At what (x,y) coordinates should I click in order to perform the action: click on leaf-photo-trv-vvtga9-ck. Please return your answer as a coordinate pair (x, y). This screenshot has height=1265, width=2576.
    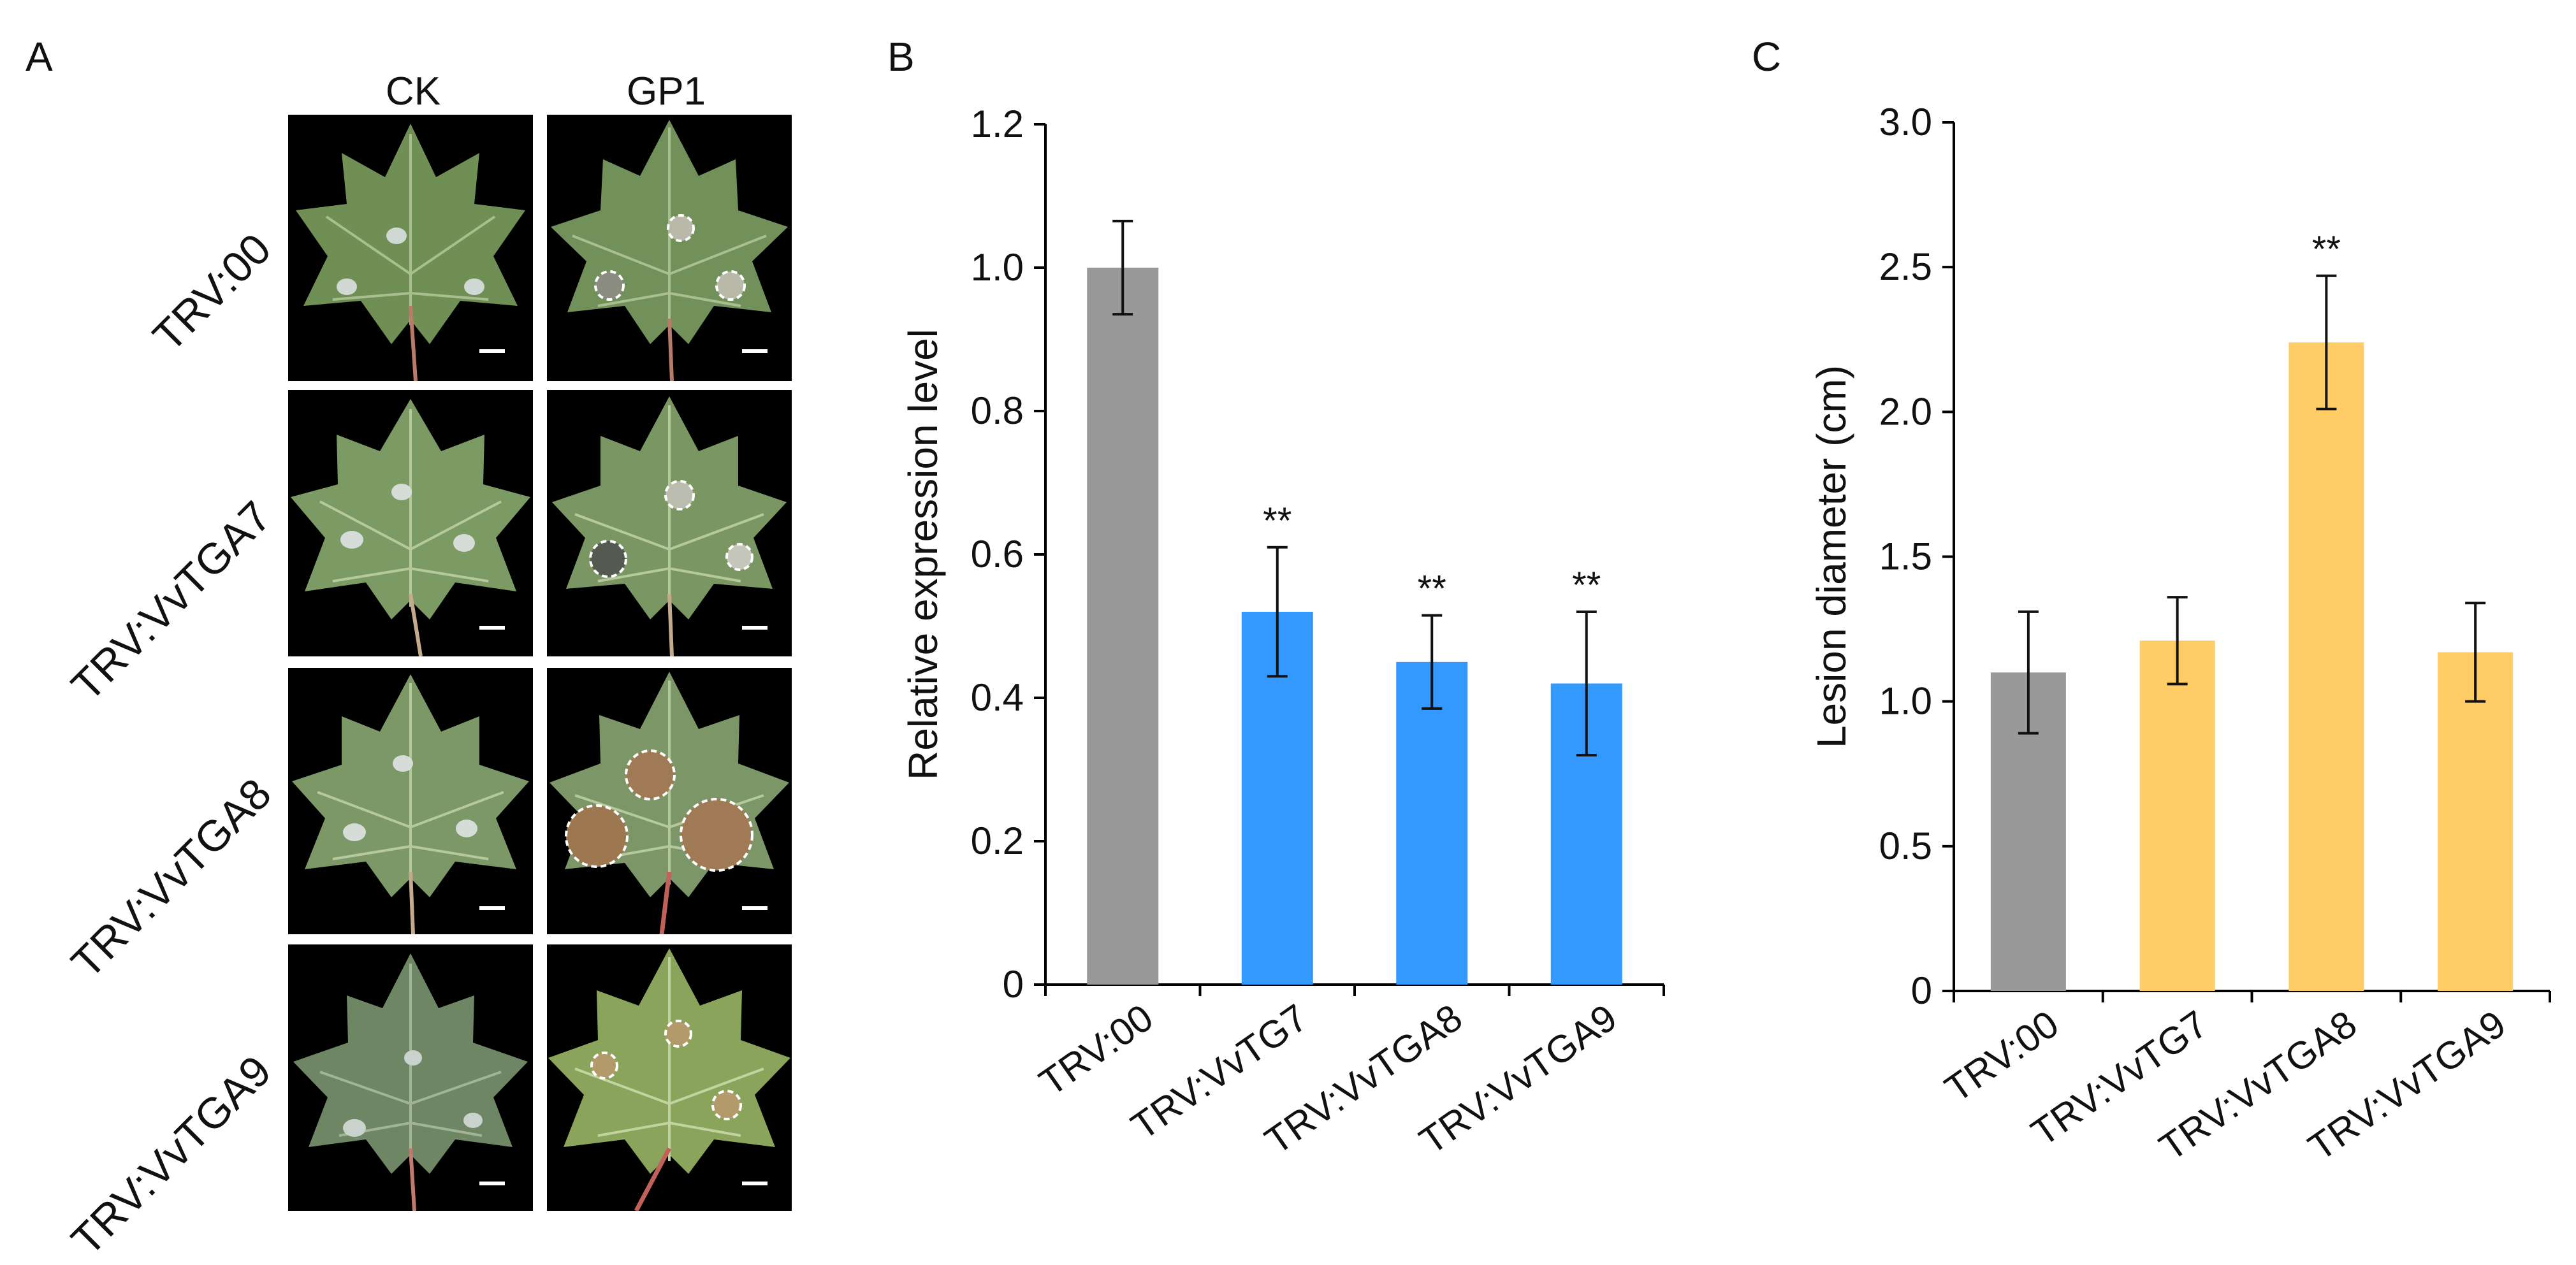
    Looking at the image, I should click on (410, 1077).